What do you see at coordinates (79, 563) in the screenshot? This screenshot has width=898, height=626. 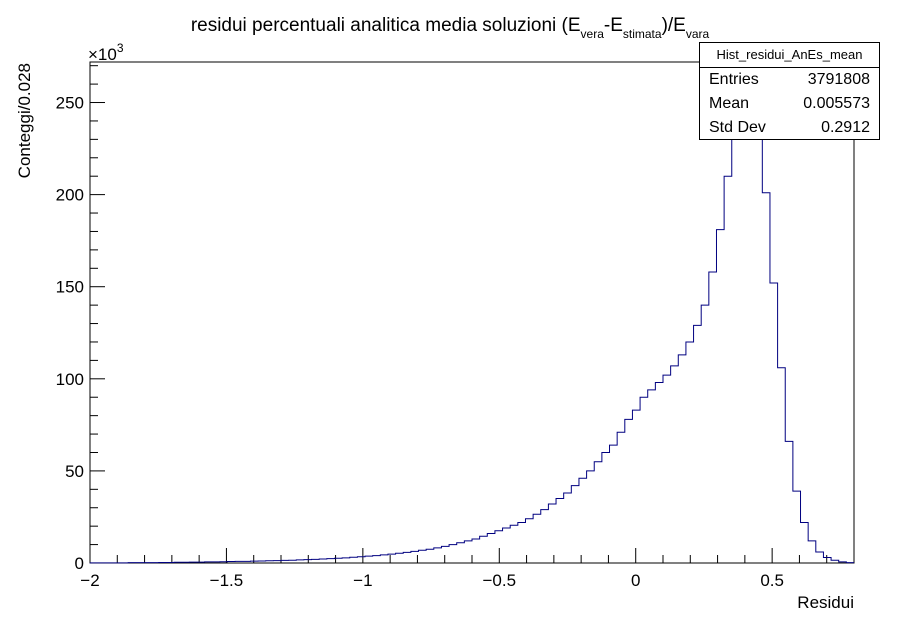 I see `y-tick-label: 0` at bounding box center [79, 563].